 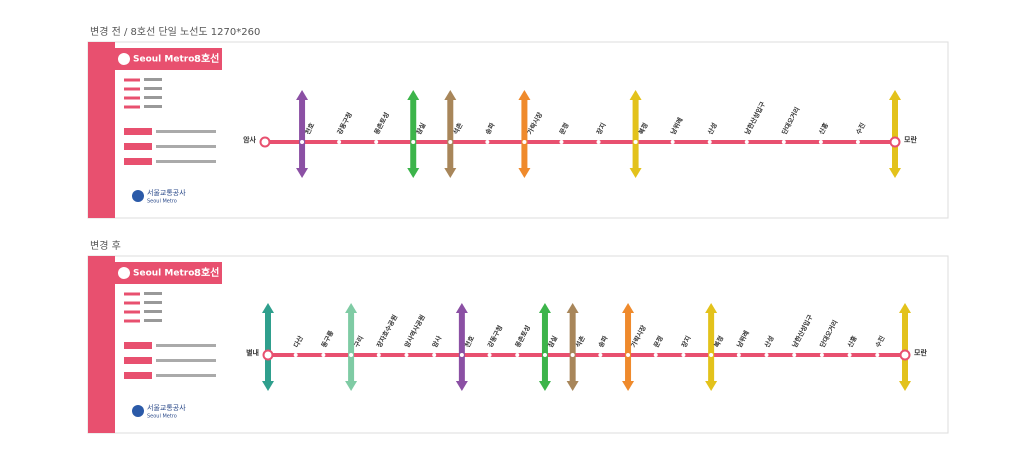 What do you see at coordinates (175, 31) in the screenshot?
I see `panel-title: 변경 전 / 8호선 단일 노선도 1270*260` at bounding box center [175, 31].